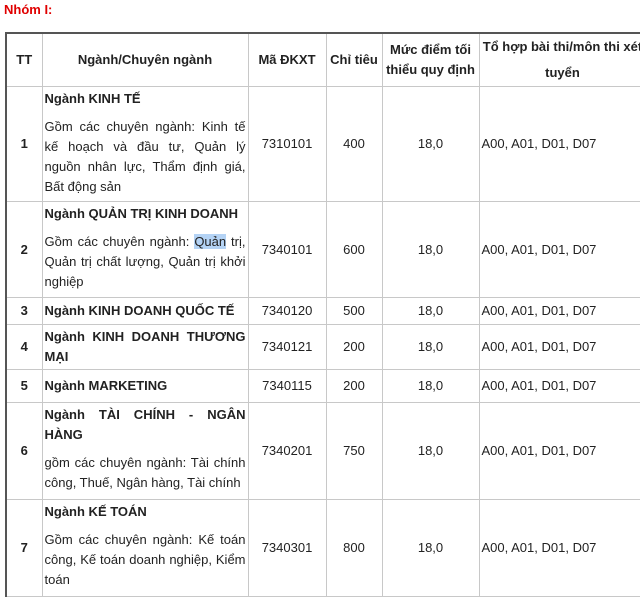 This screenshot has height=597, width=640. What do you see at coordinates (287, 59) in the screenshot?
I see `header-code: Mã ĐKXT` at bounding box center [287, 59].